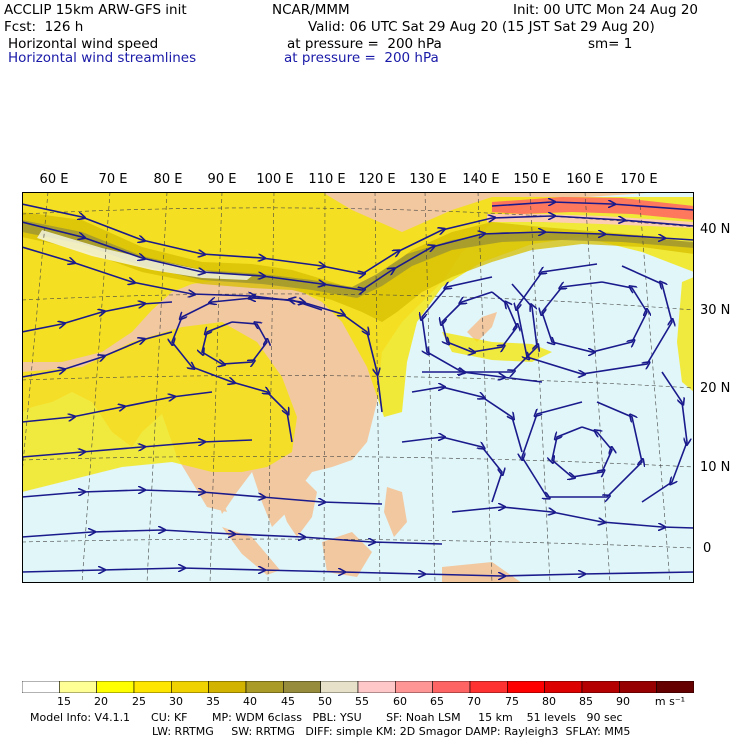  Describe the element at coordinates (362, 701) in the screenshot. I see `colorbar-label-55: 55` at that location.